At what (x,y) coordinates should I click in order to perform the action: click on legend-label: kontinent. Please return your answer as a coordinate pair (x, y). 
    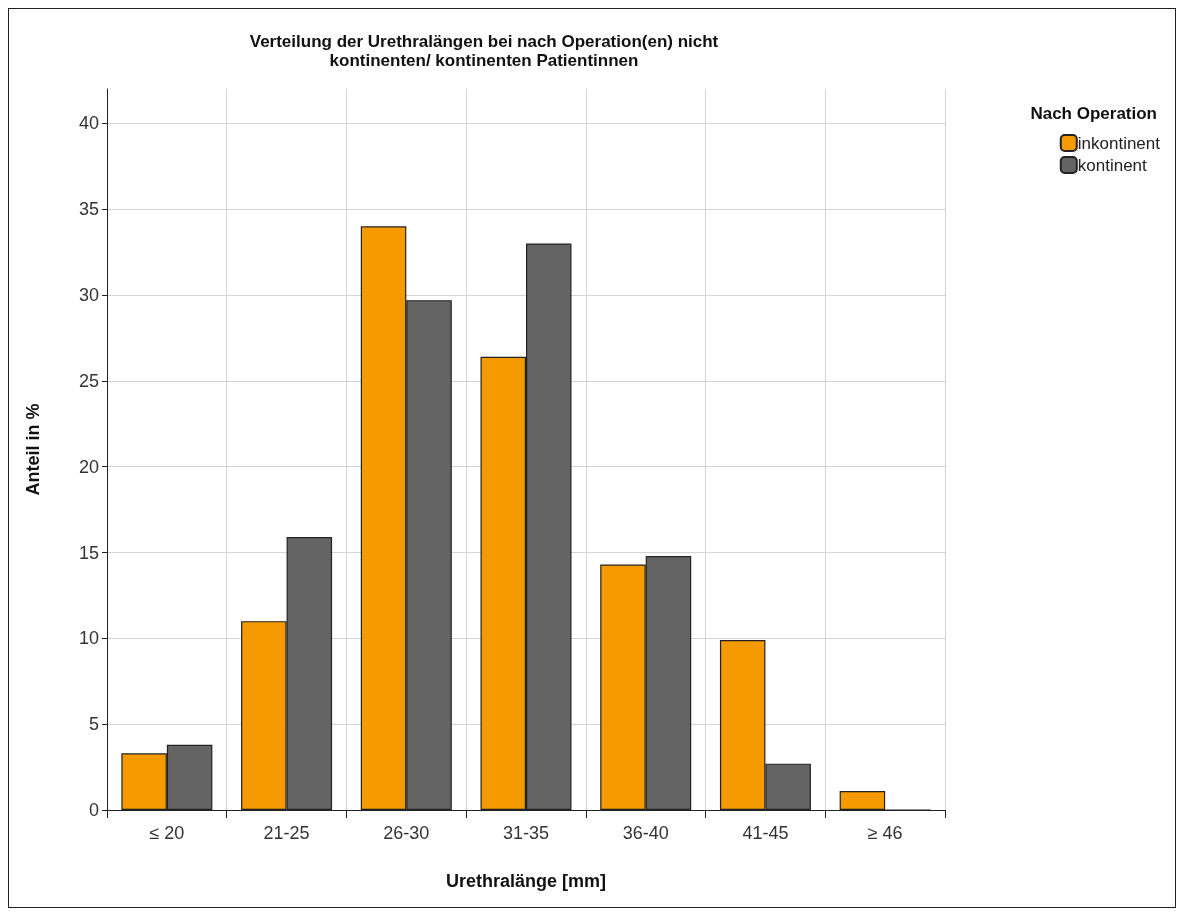
    Looking at the image, I should click on (1112, 165).